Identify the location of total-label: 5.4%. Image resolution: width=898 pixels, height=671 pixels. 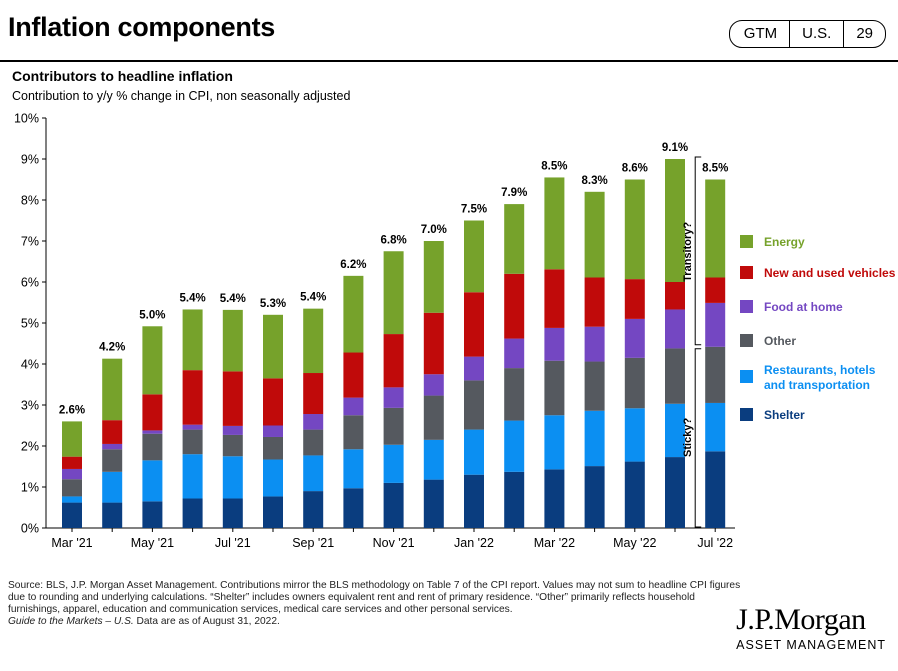
(313, 298).